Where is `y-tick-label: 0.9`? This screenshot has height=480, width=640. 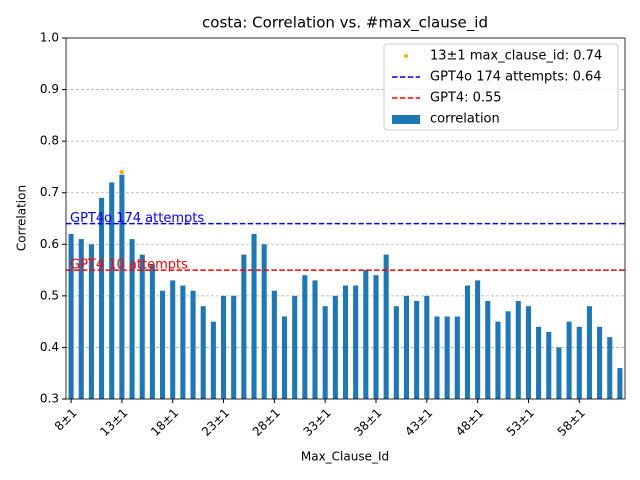
y-tick-label: 0.9 is located at coordinates (49, 89).